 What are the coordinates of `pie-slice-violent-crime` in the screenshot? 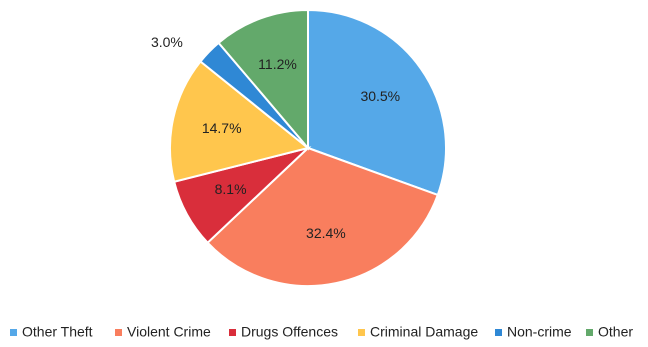 It's located at (323, 216).